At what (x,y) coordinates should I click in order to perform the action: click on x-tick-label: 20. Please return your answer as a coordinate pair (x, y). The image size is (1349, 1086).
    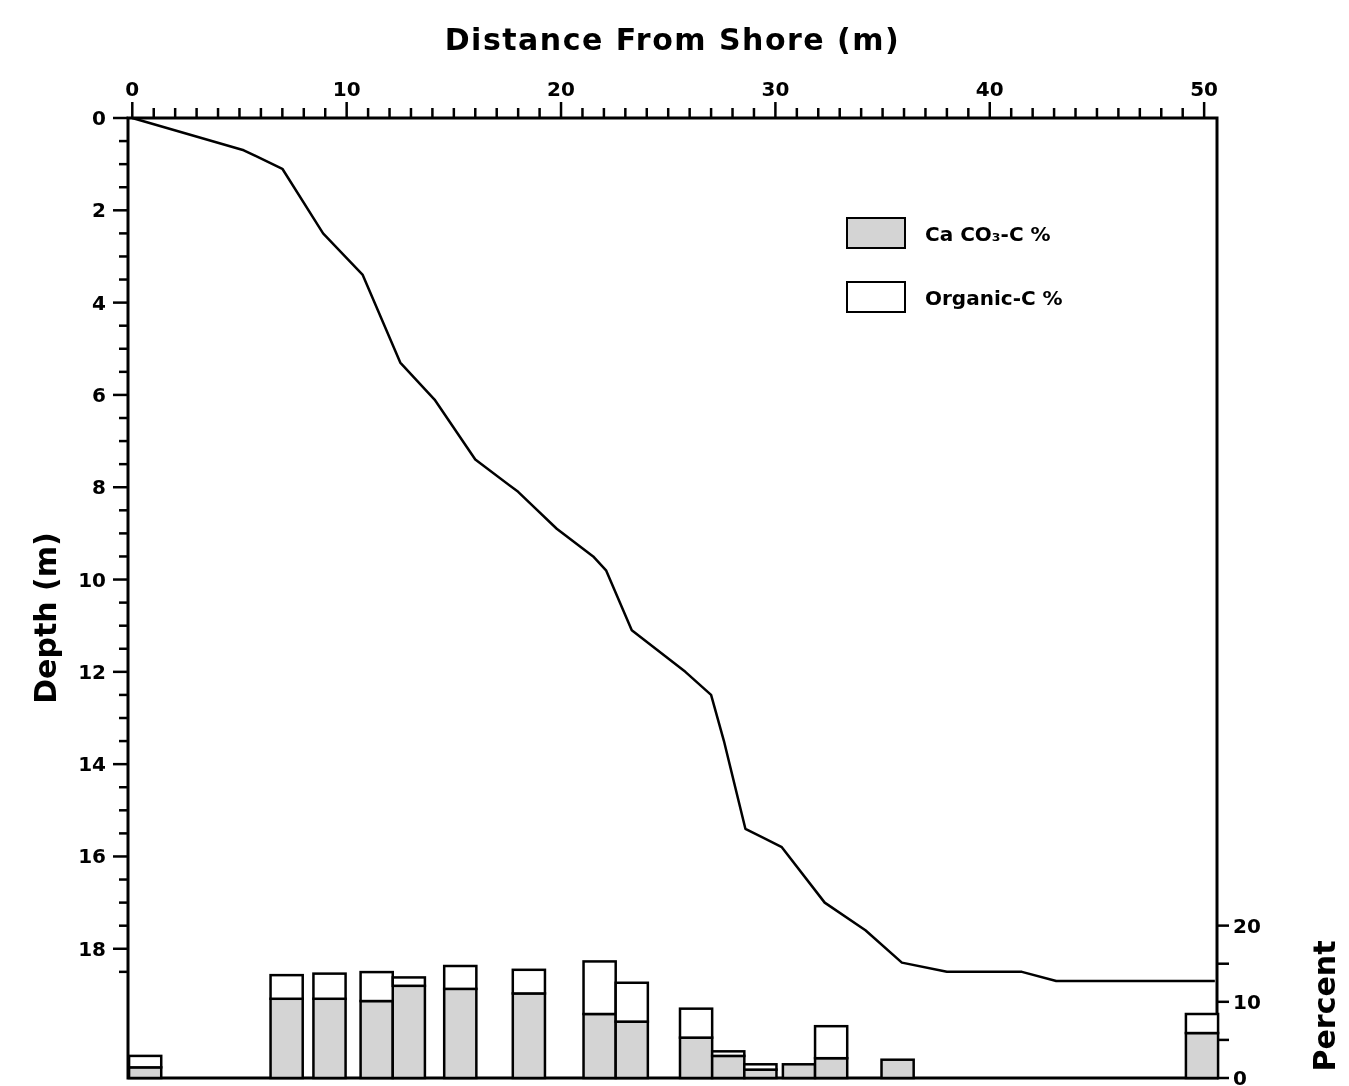
    Looking at the image, I should click on (561, 89).